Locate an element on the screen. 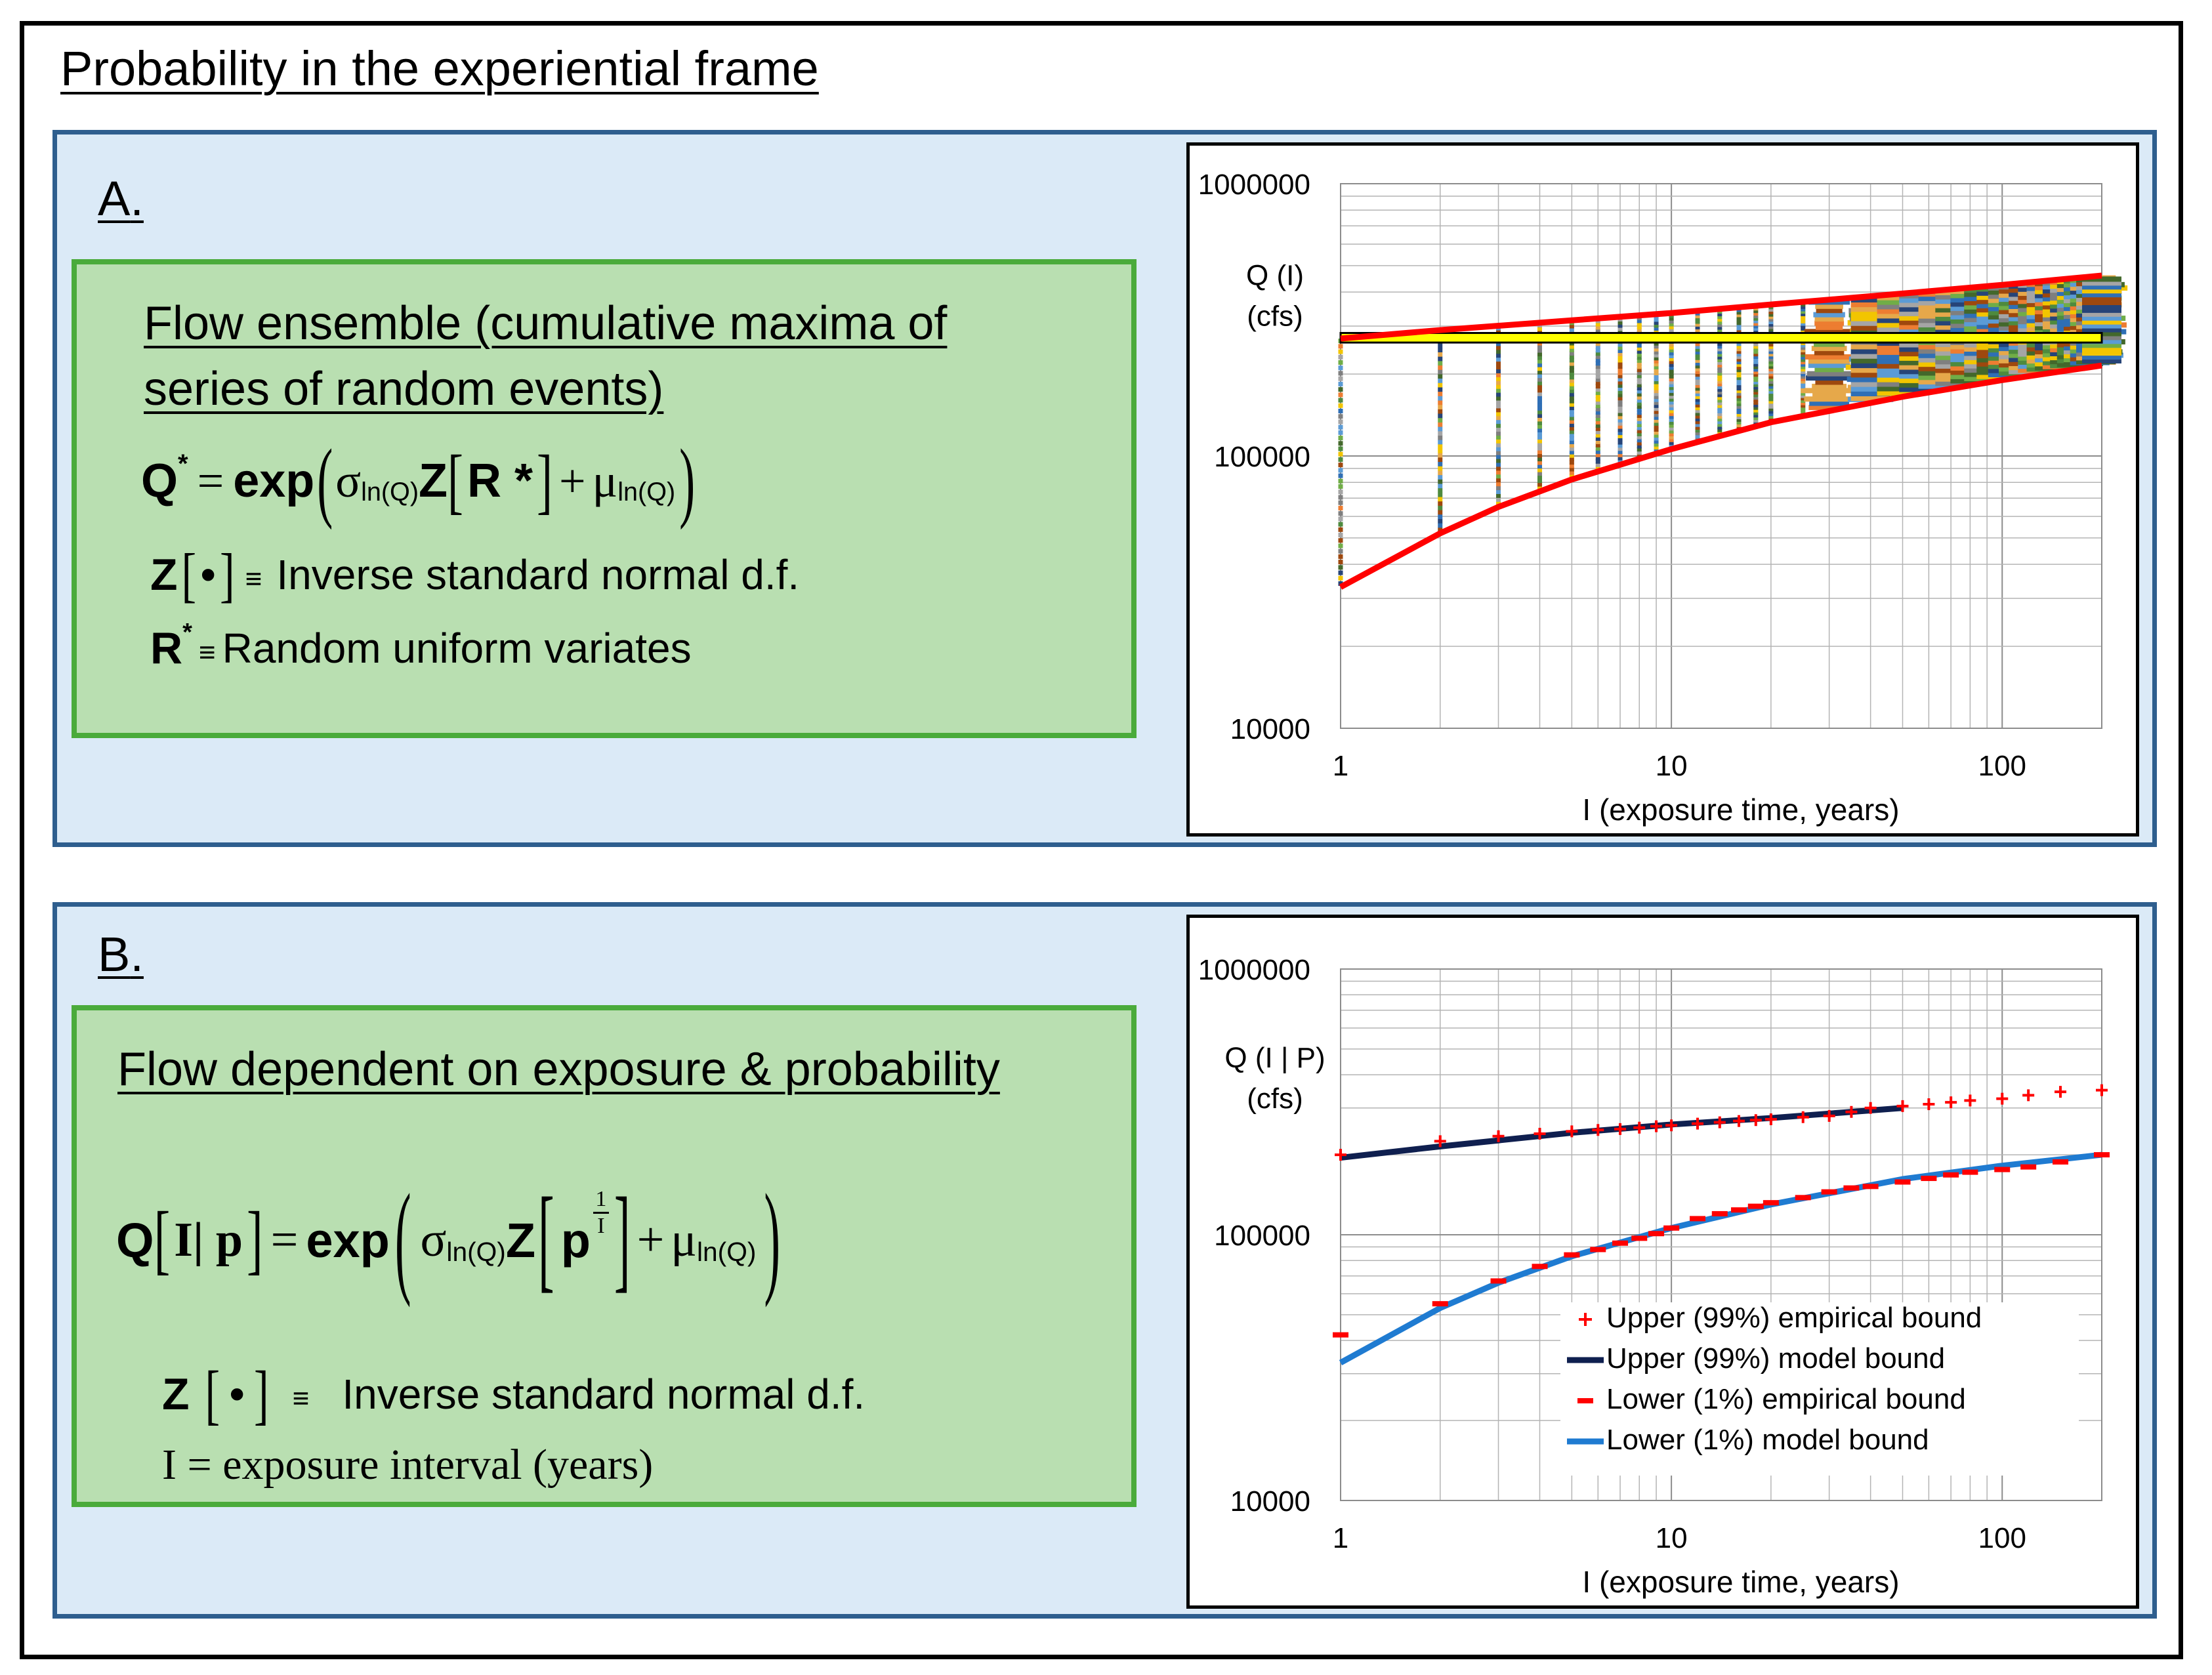 The width and height of the screenshot is (2212, 1675). page-title: Probability in the experiential frame is located at coordinates (439, 68).